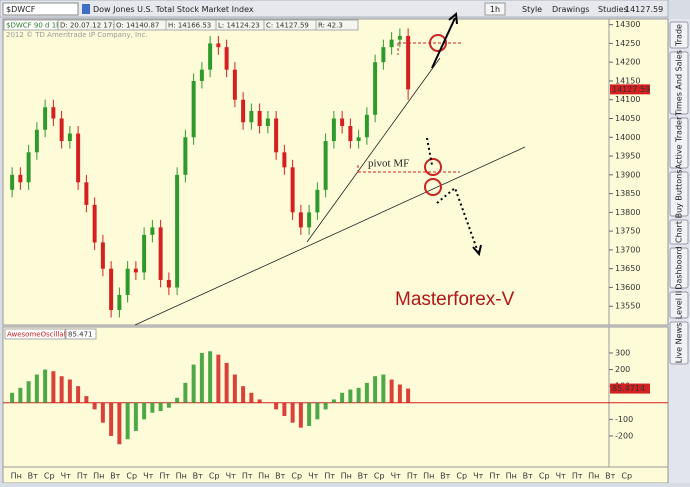  I want to click on side-tab-label: Live News, so click(679, 343).